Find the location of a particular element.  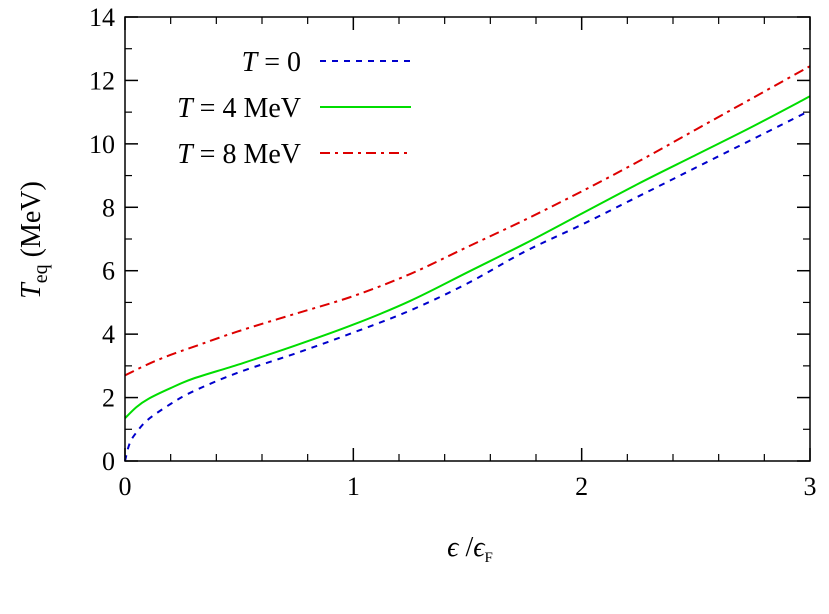

y-tick-label: 2 is located at coordinates (108, 398).